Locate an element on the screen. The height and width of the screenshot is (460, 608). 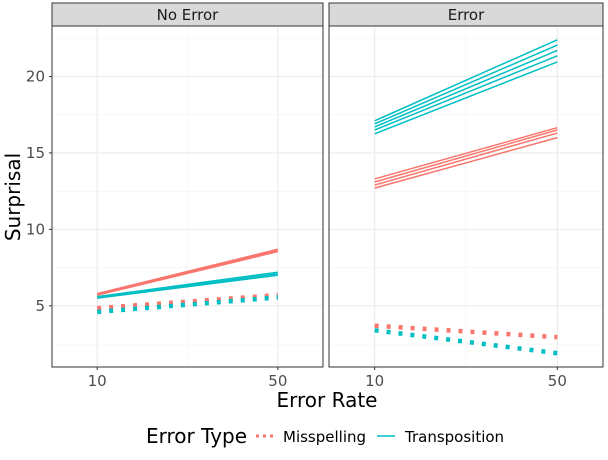
panel-title: Error is located at coordinates (466, 15).